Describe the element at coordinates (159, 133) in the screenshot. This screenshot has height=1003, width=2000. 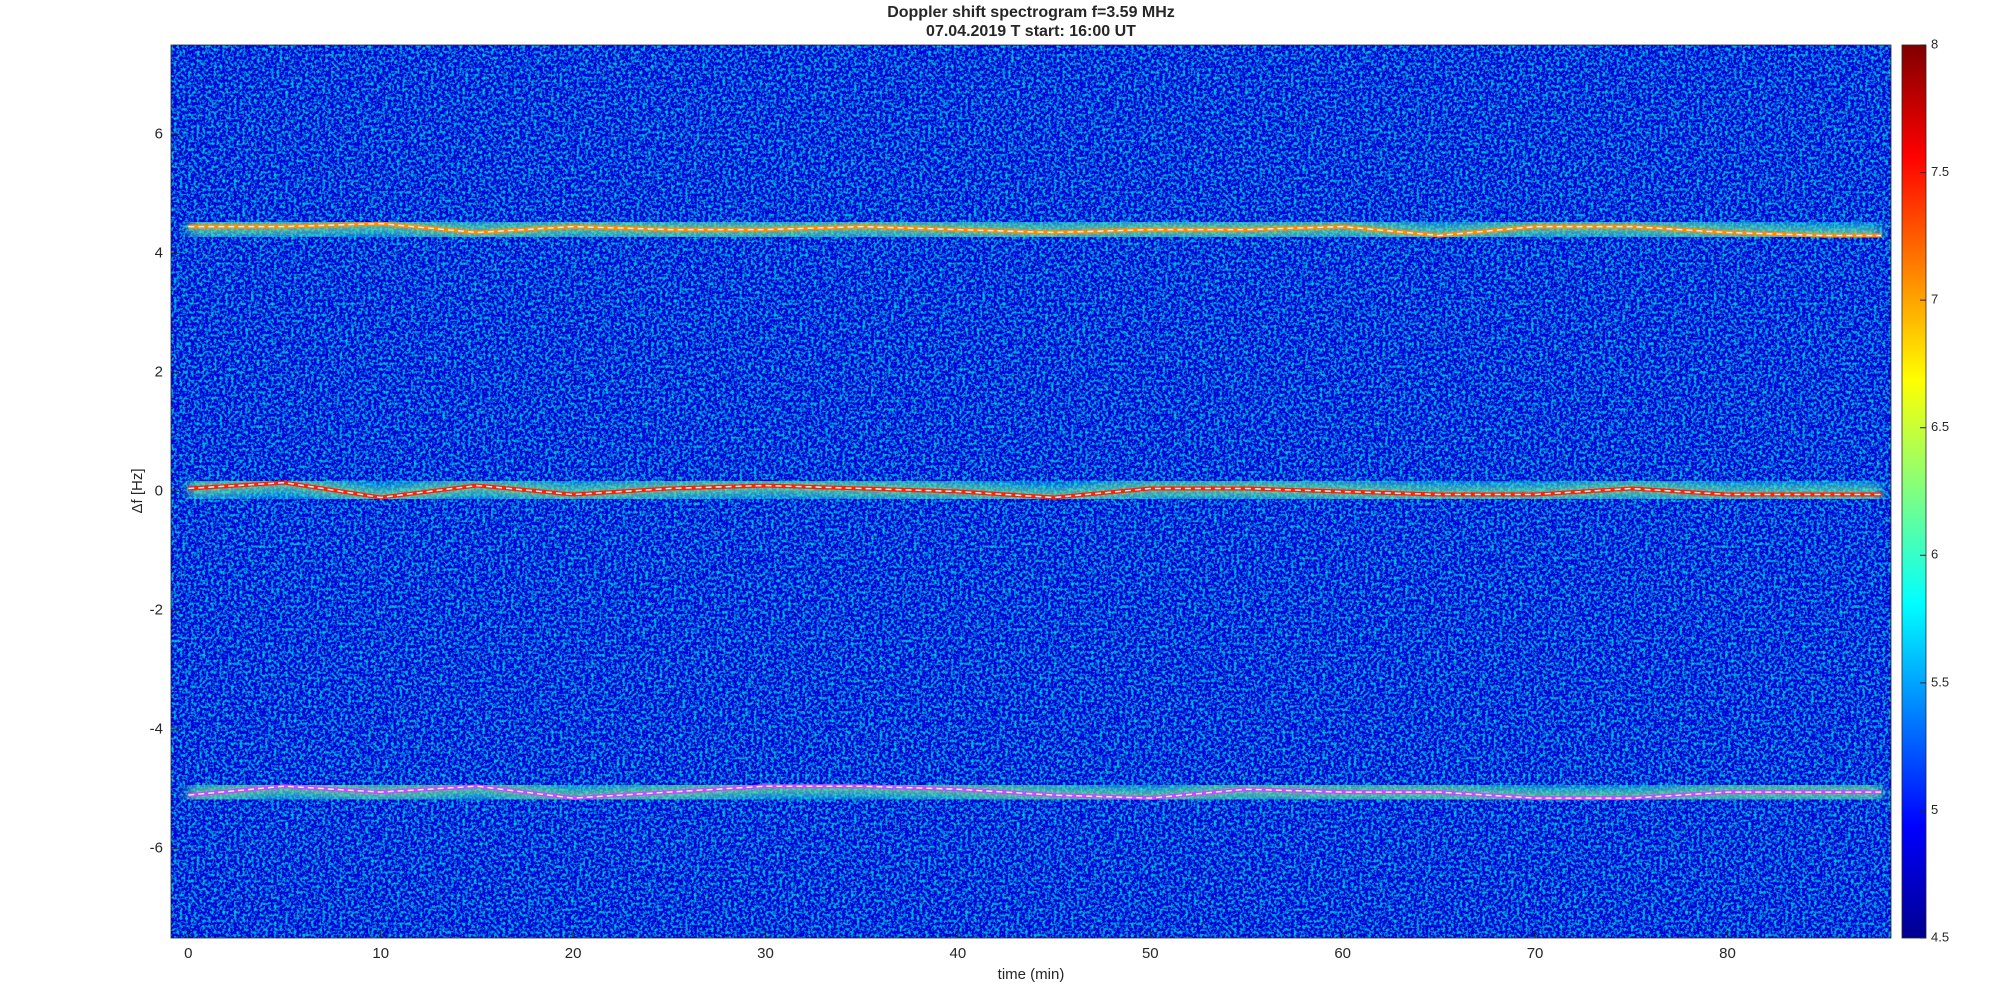
I see `y-tick-label: 6` at that location.